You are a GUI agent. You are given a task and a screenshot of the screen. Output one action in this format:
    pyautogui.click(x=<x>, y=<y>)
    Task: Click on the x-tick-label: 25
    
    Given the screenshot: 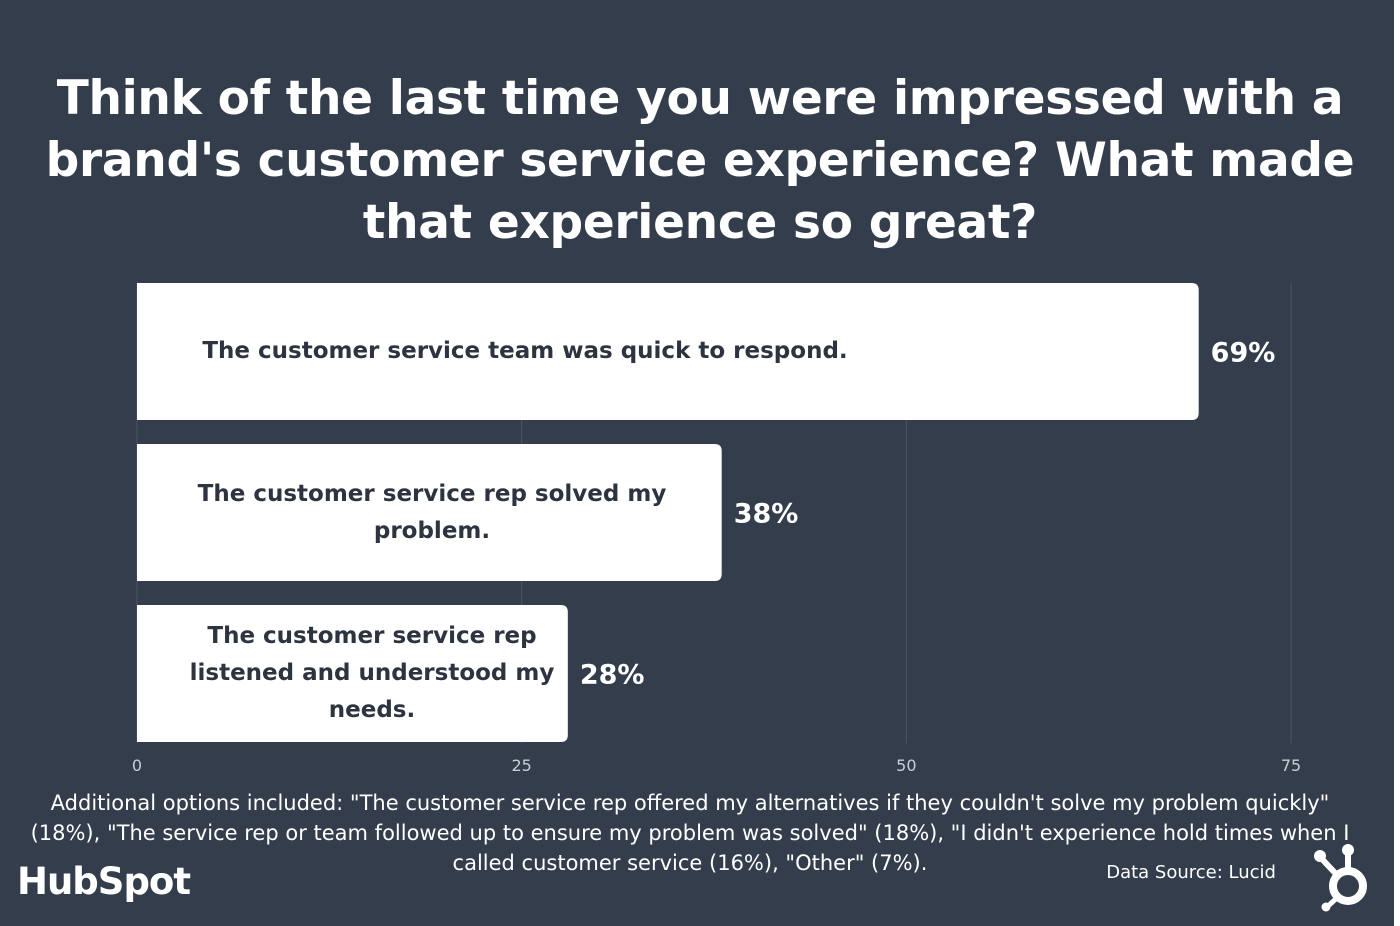 What is the action you would take?
    pyautogui.click(x=521, y=765)
    